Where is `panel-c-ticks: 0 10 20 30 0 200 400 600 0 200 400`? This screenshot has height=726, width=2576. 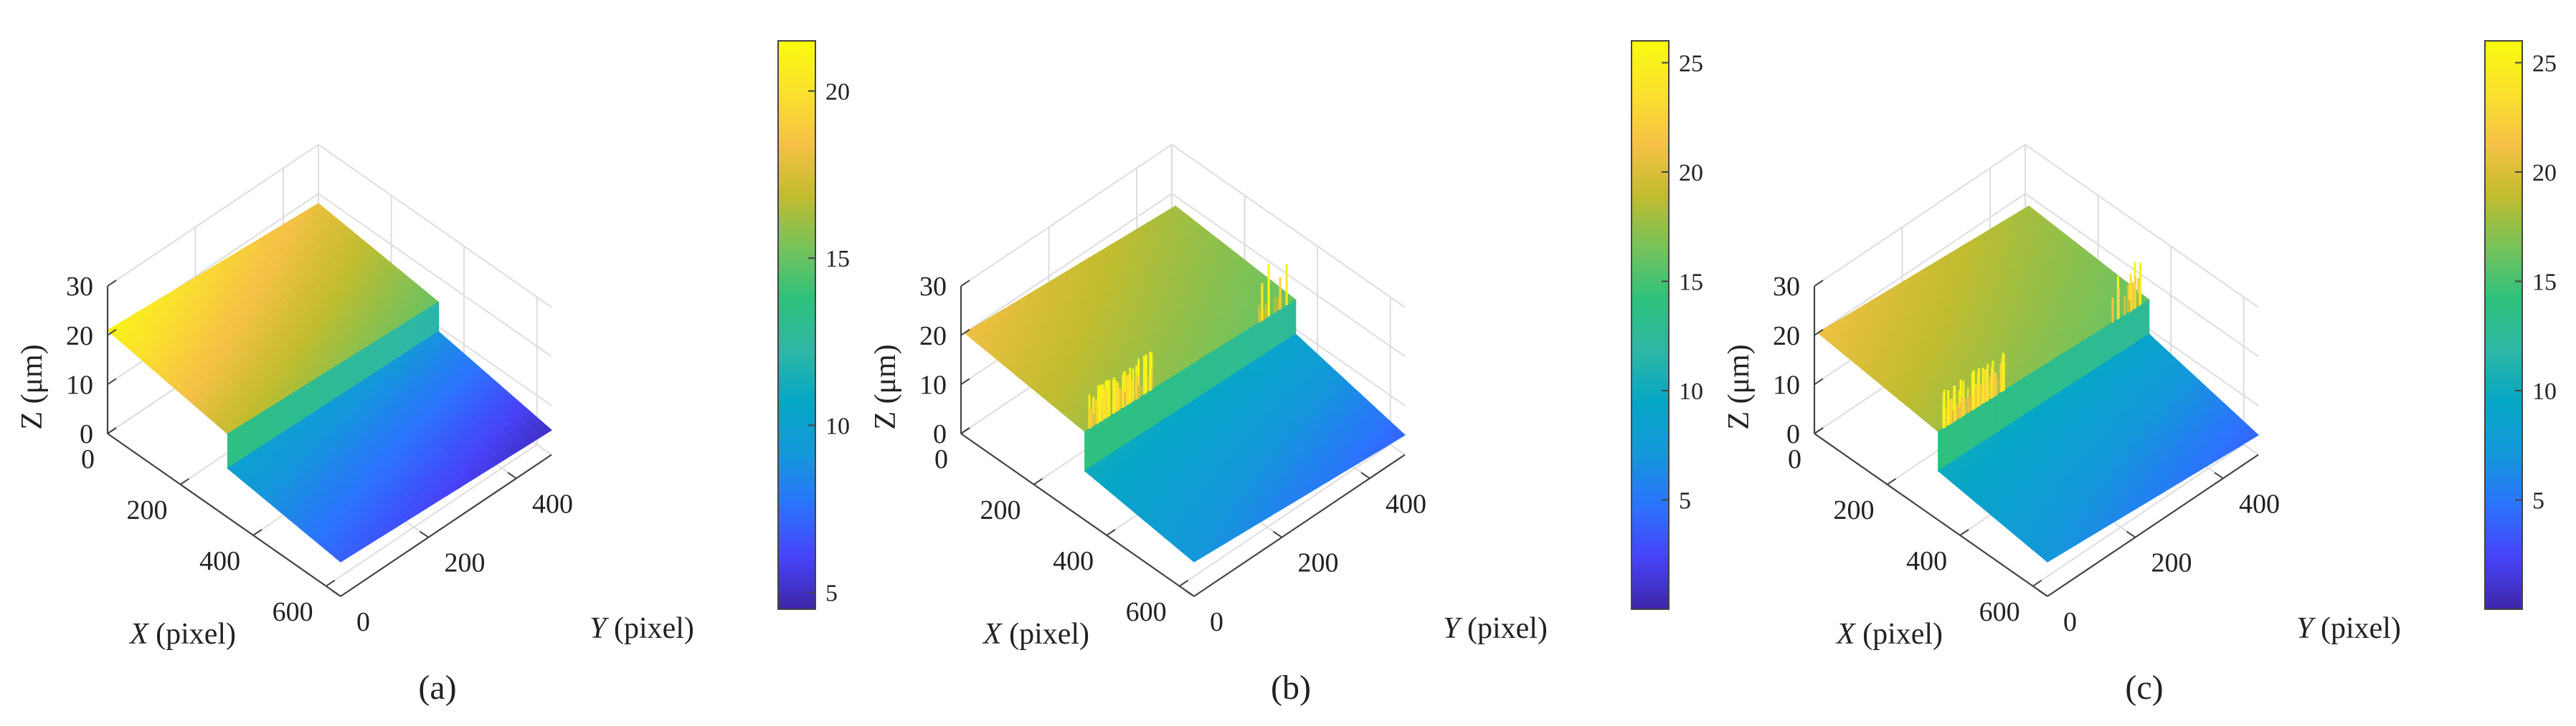
panel-c-ticks: 0 10 20 30 0 200 400 600 0 200 400 is located at coordinates (2026, 454).